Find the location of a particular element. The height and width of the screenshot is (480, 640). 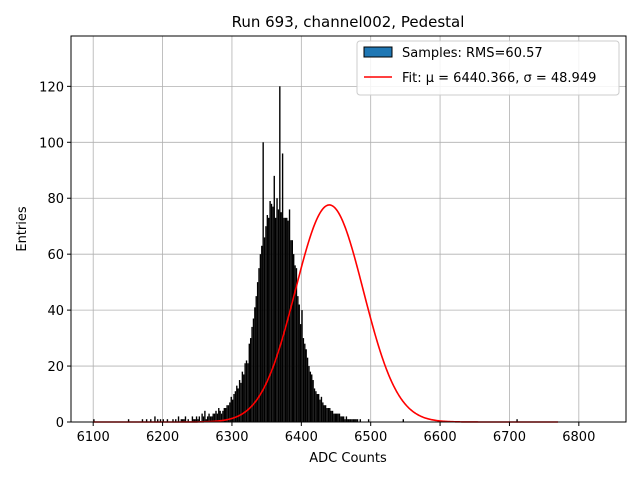

x-tick-label: 6500 is located at coordinates (370, 437).